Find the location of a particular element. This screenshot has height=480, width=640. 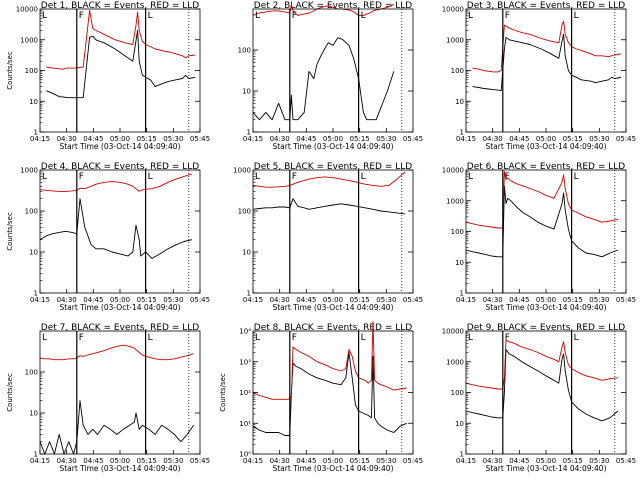

y-axis-label: Counts/sec is located at coordinates (10, 70).